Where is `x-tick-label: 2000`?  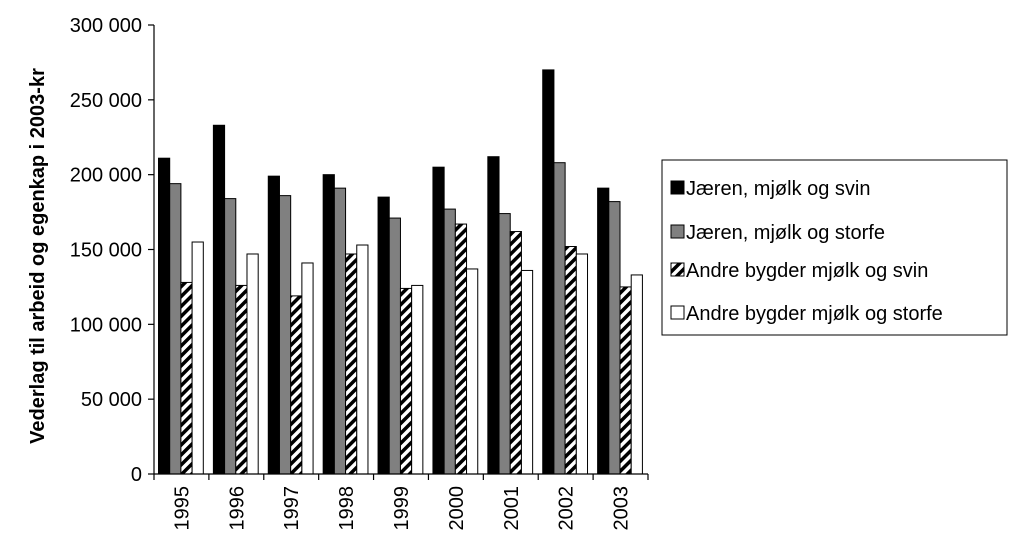
x-tick-label: 2000 is located at coordinates (457, 508).